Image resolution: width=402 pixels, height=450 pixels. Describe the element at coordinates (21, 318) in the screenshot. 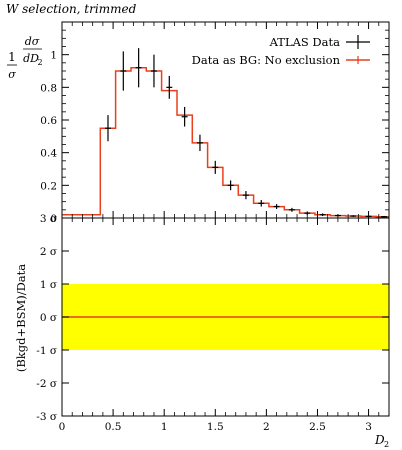

I see `ratio-ylabel: (Bkgd+BSM)/Data` at that location.